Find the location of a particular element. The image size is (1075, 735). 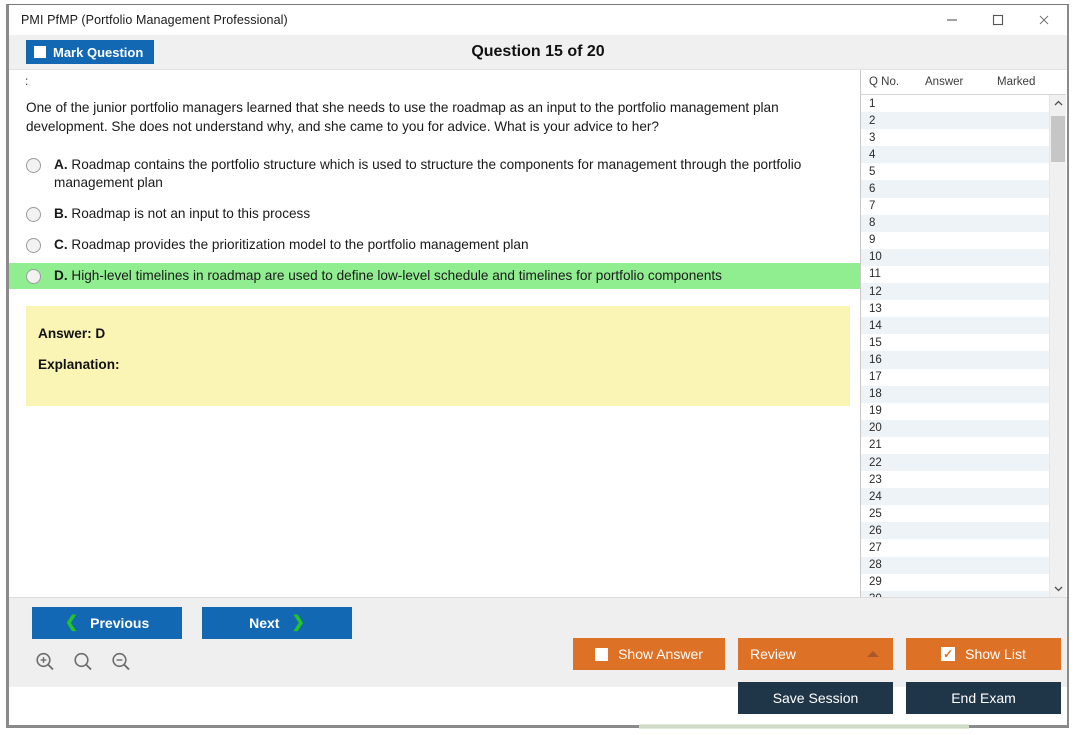

question-number: 19 is located at coordinates (875, 411).